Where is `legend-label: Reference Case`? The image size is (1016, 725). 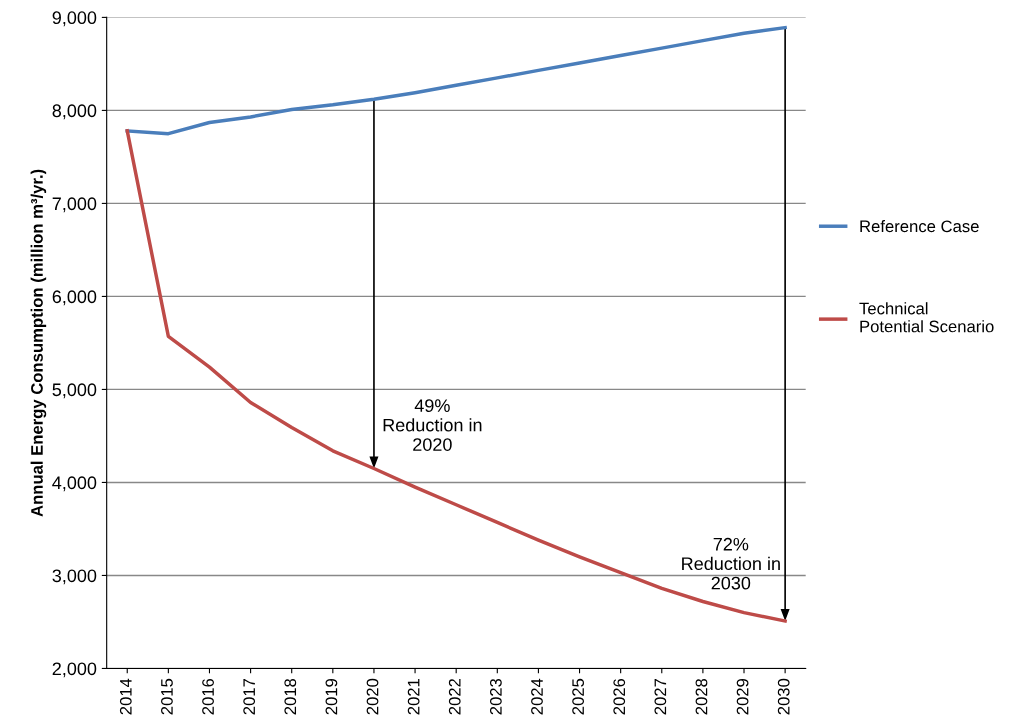 legend-label: Reference Case is located at coordinates (919, 226).